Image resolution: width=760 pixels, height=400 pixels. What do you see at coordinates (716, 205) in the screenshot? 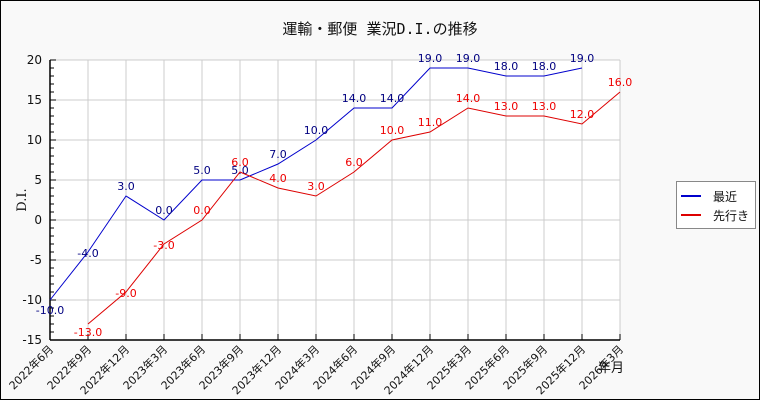
I see `legend: 最近 先行き` at bounding box center [716, 205].